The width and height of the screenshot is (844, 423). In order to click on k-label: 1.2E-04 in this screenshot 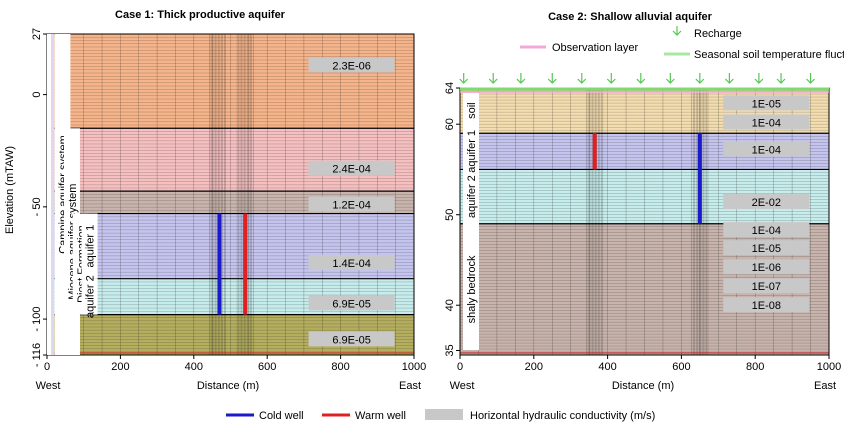, I will do `click(351, 206)`.